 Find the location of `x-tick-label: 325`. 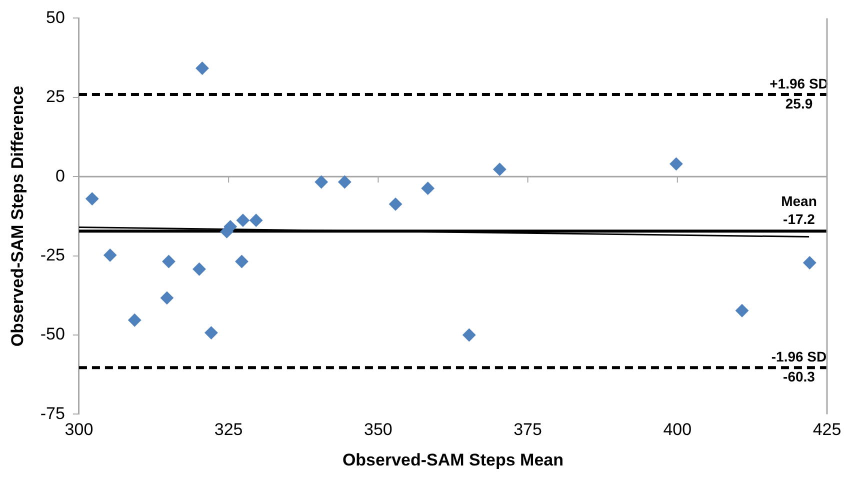

x-tick-label: 325 is located at coordinates (228, 430).